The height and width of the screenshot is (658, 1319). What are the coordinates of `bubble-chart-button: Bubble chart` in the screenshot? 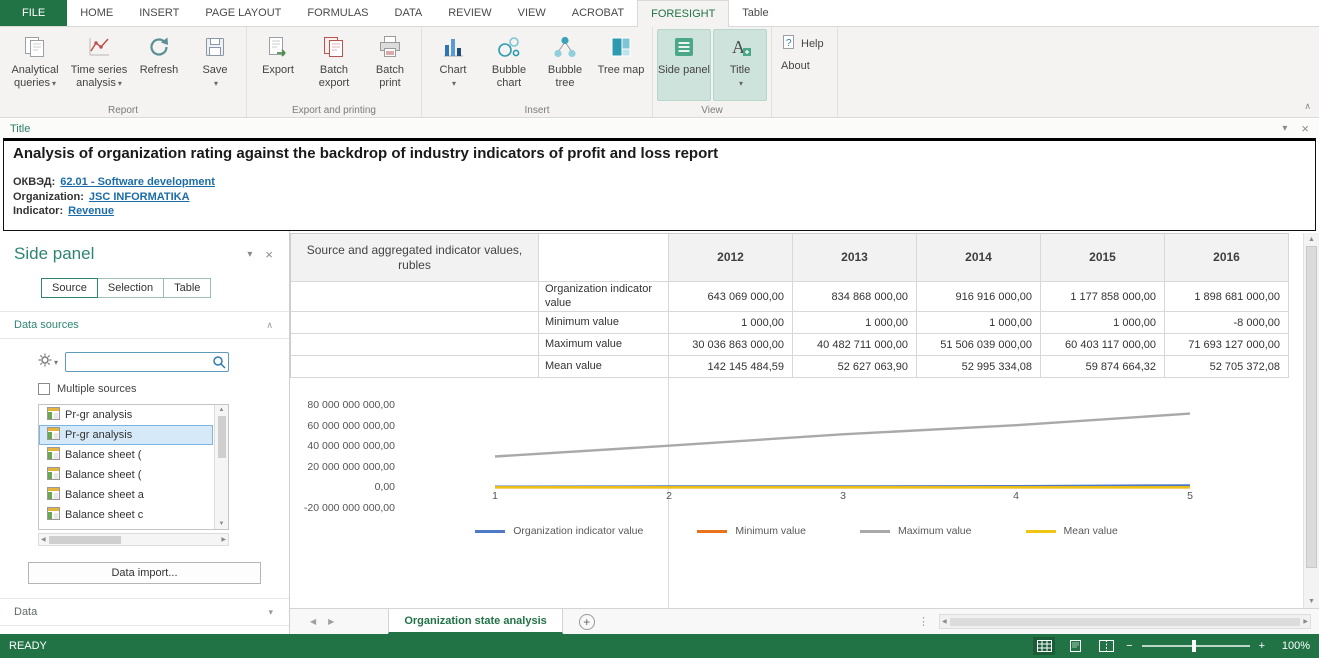 It's located at (509, 65).